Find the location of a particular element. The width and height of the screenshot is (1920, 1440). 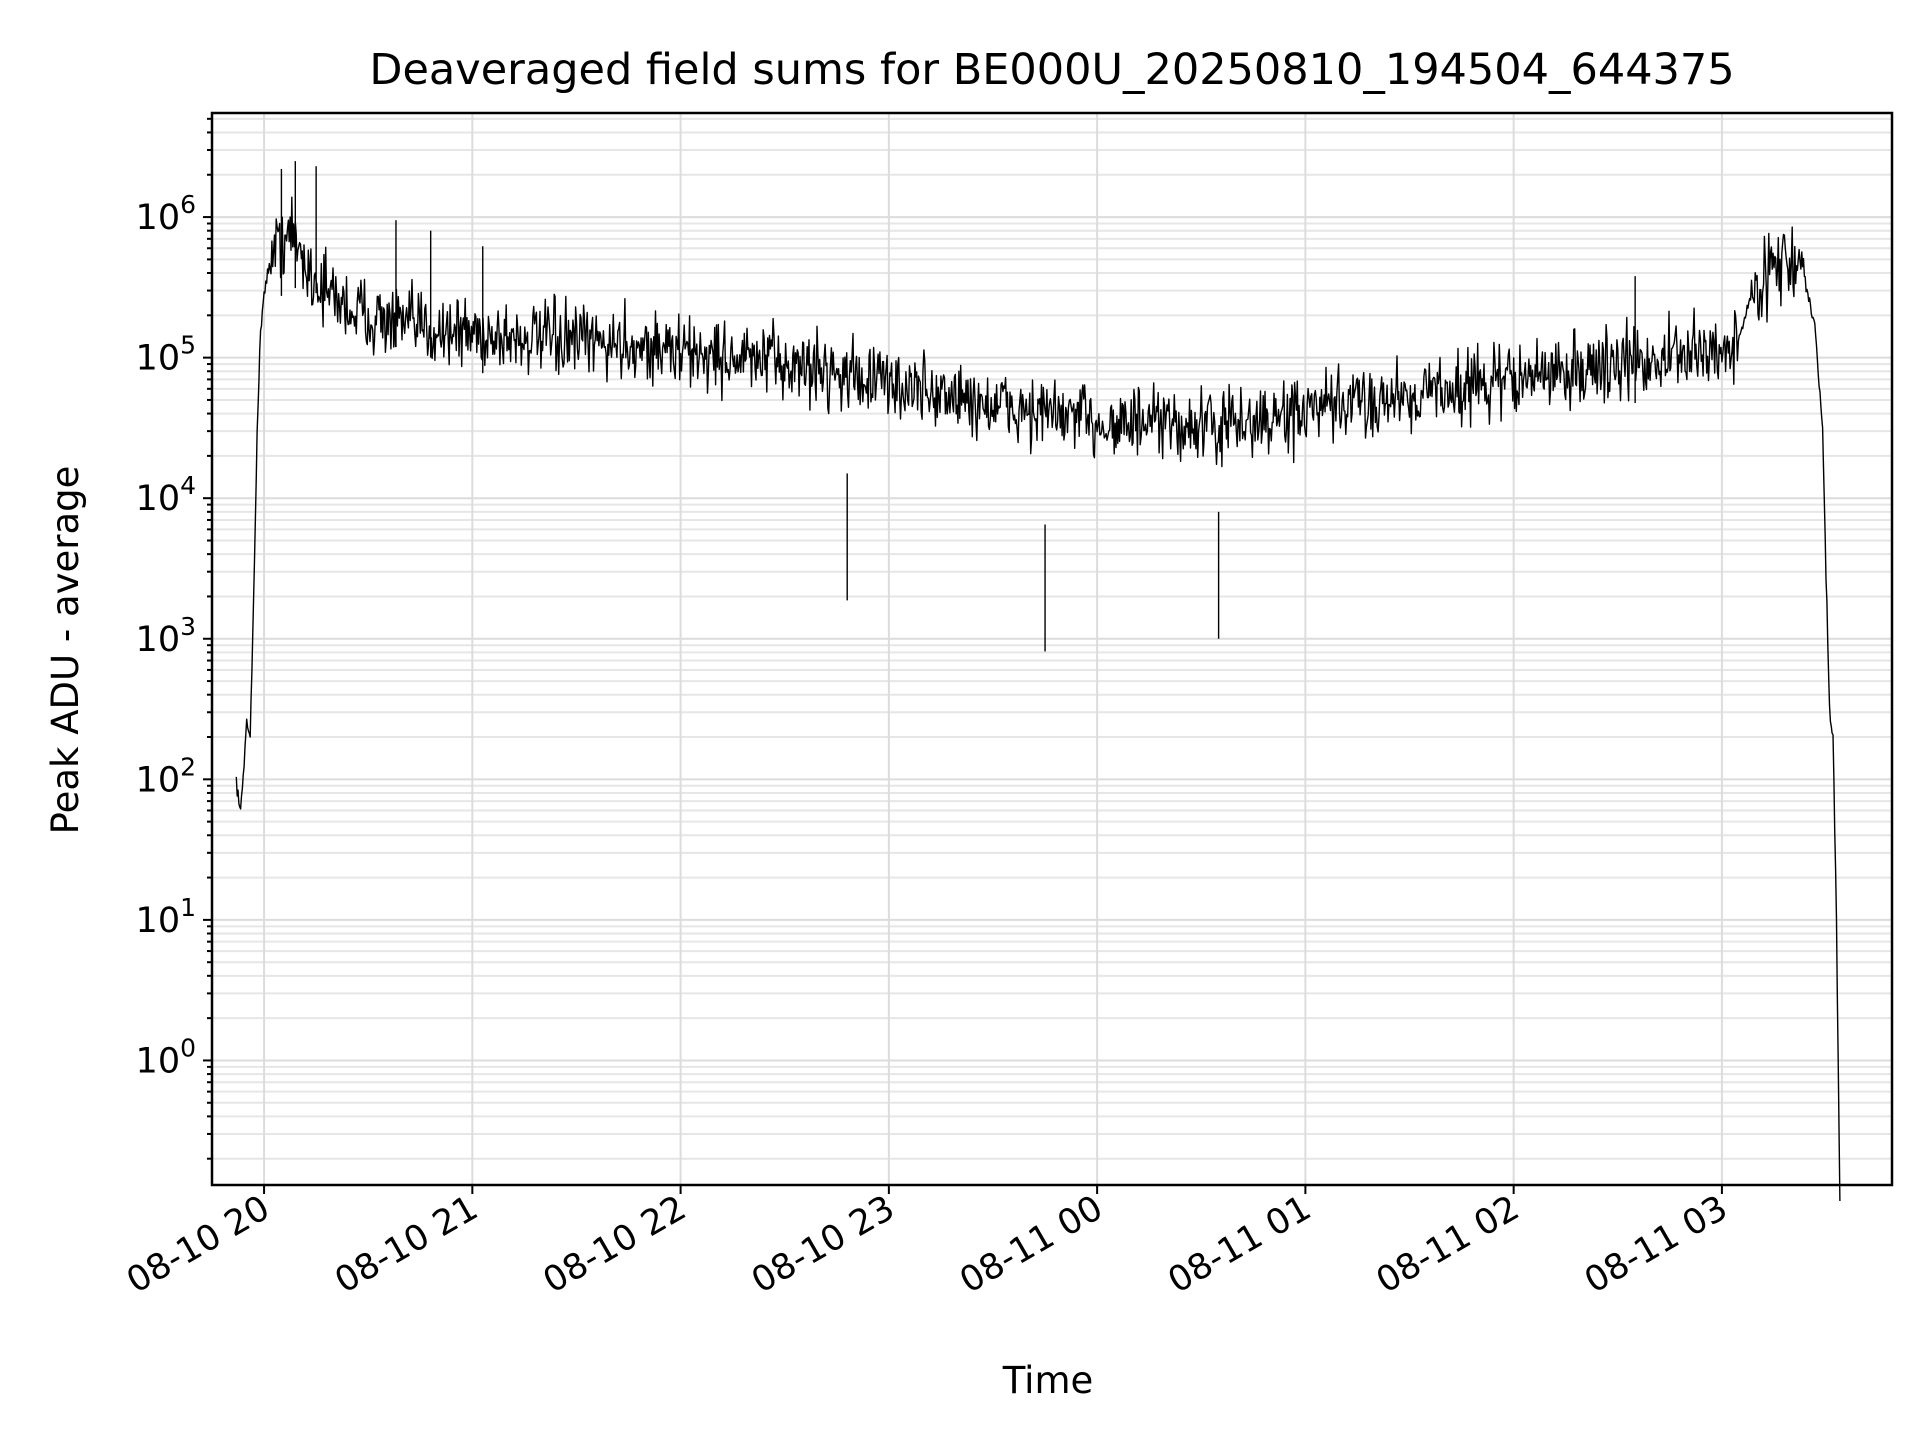

y-tick-label: 10⁵ is located at coordinates (166, 355).